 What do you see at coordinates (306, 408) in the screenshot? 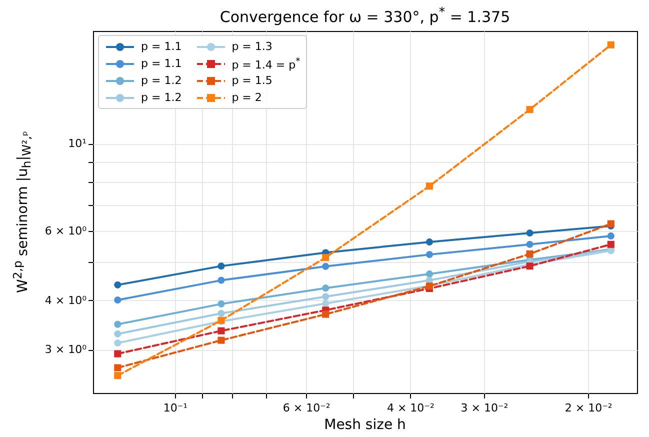
I see `x-tick-label: 6 × 10⁻²` at bounding box center [306, 408].